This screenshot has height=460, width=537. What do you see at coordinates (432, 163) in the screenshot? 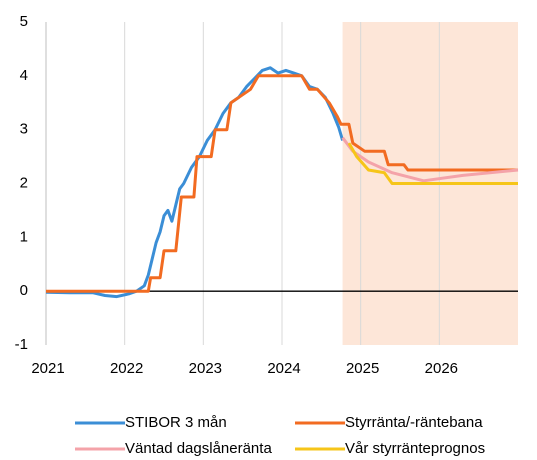
I see `series-line` at bounding box center [432, 163].